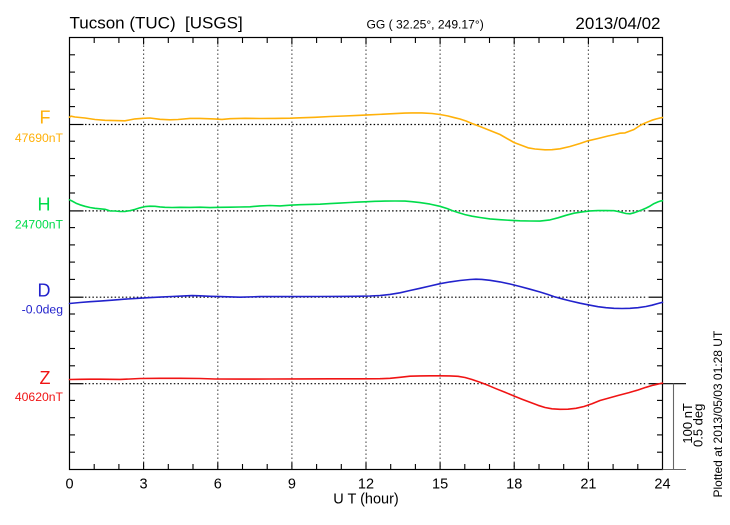 This screenshot has width=730, height=525. I want to click on svg-text: 0, so click(69, 484).